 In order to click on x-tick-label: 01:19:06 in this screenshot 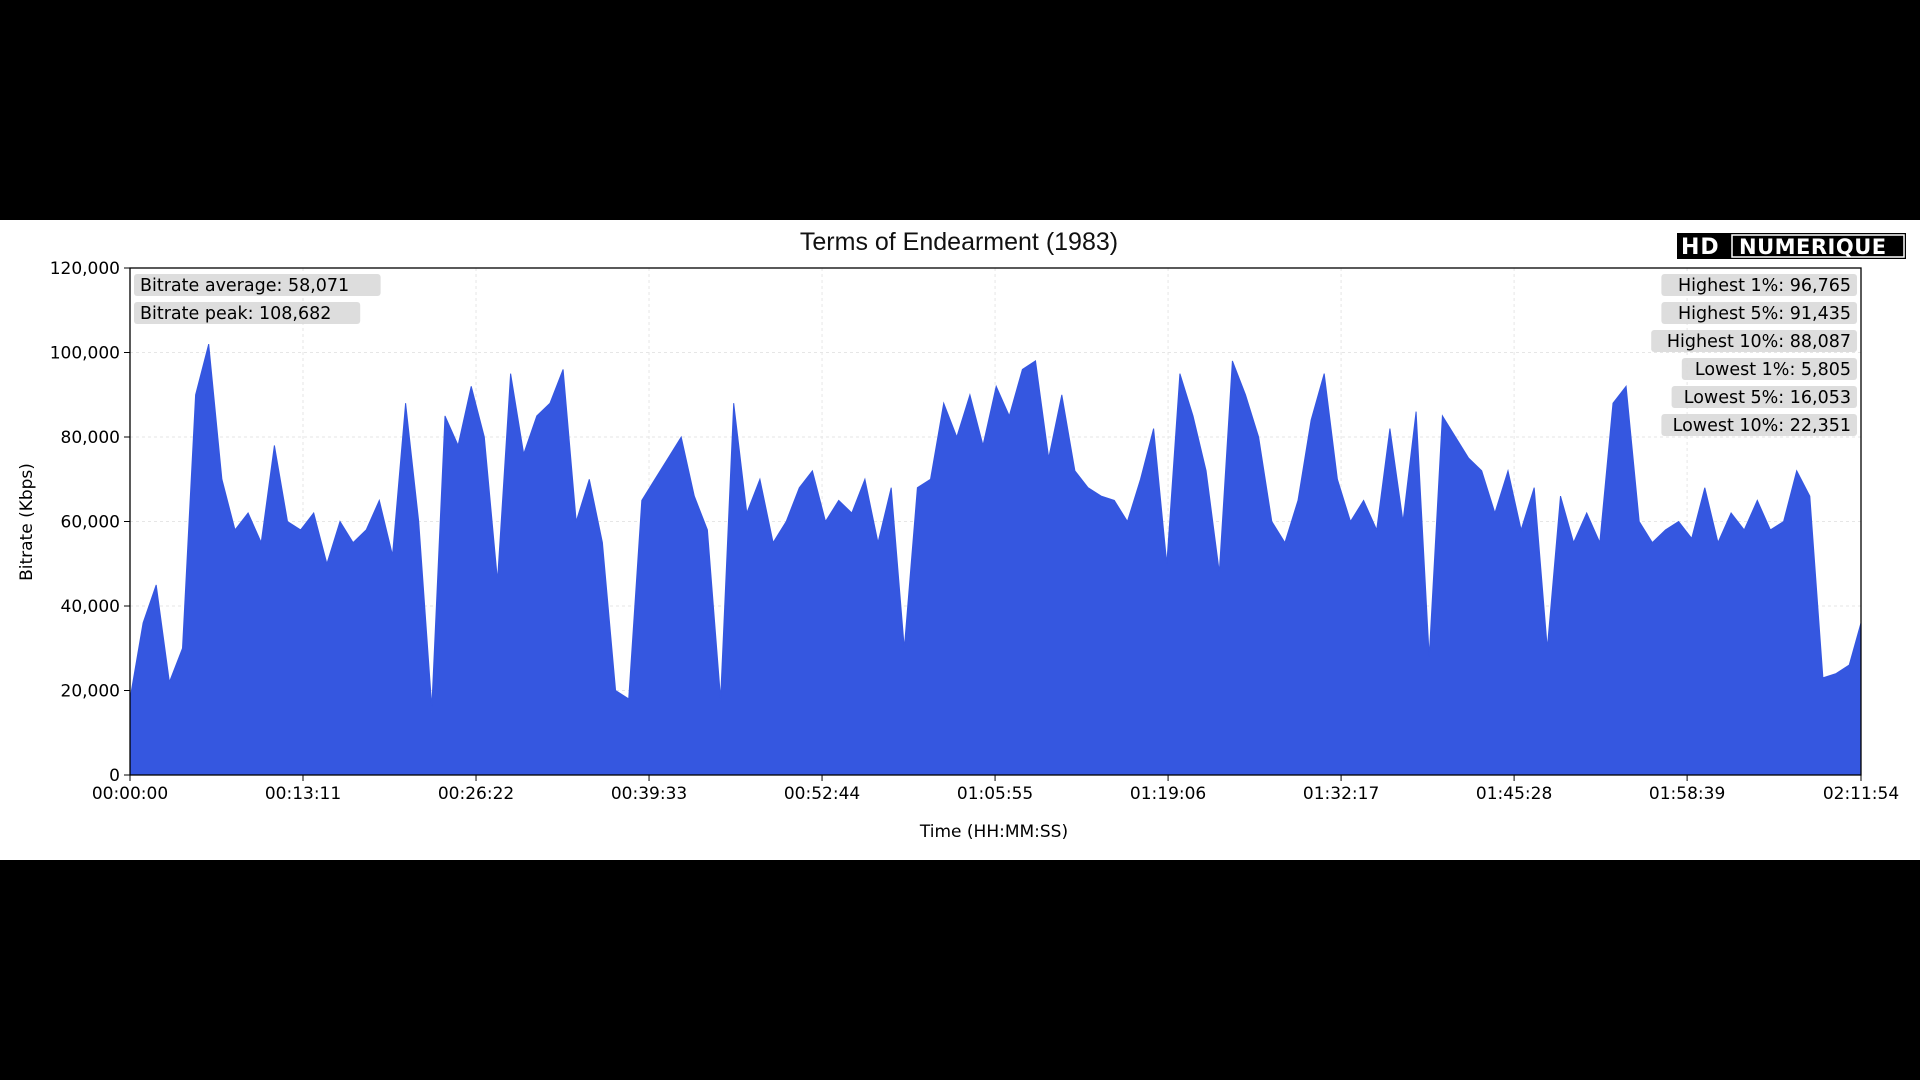, I will do `click(1168, 794)`.